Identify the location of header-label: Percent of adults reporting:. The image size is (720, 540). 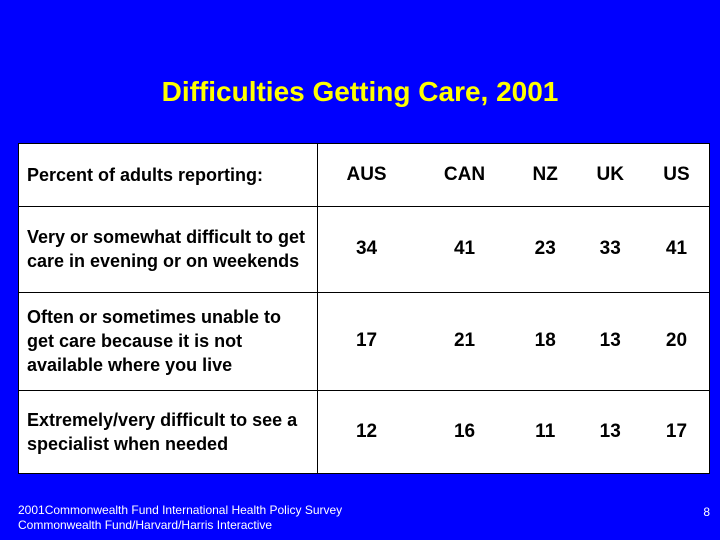
(168, 175).